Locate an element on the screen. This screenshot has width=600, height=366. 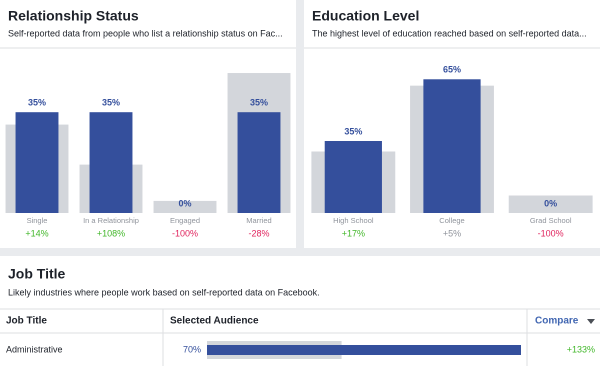
change-label: +17% is located at coordinates (353, 233).